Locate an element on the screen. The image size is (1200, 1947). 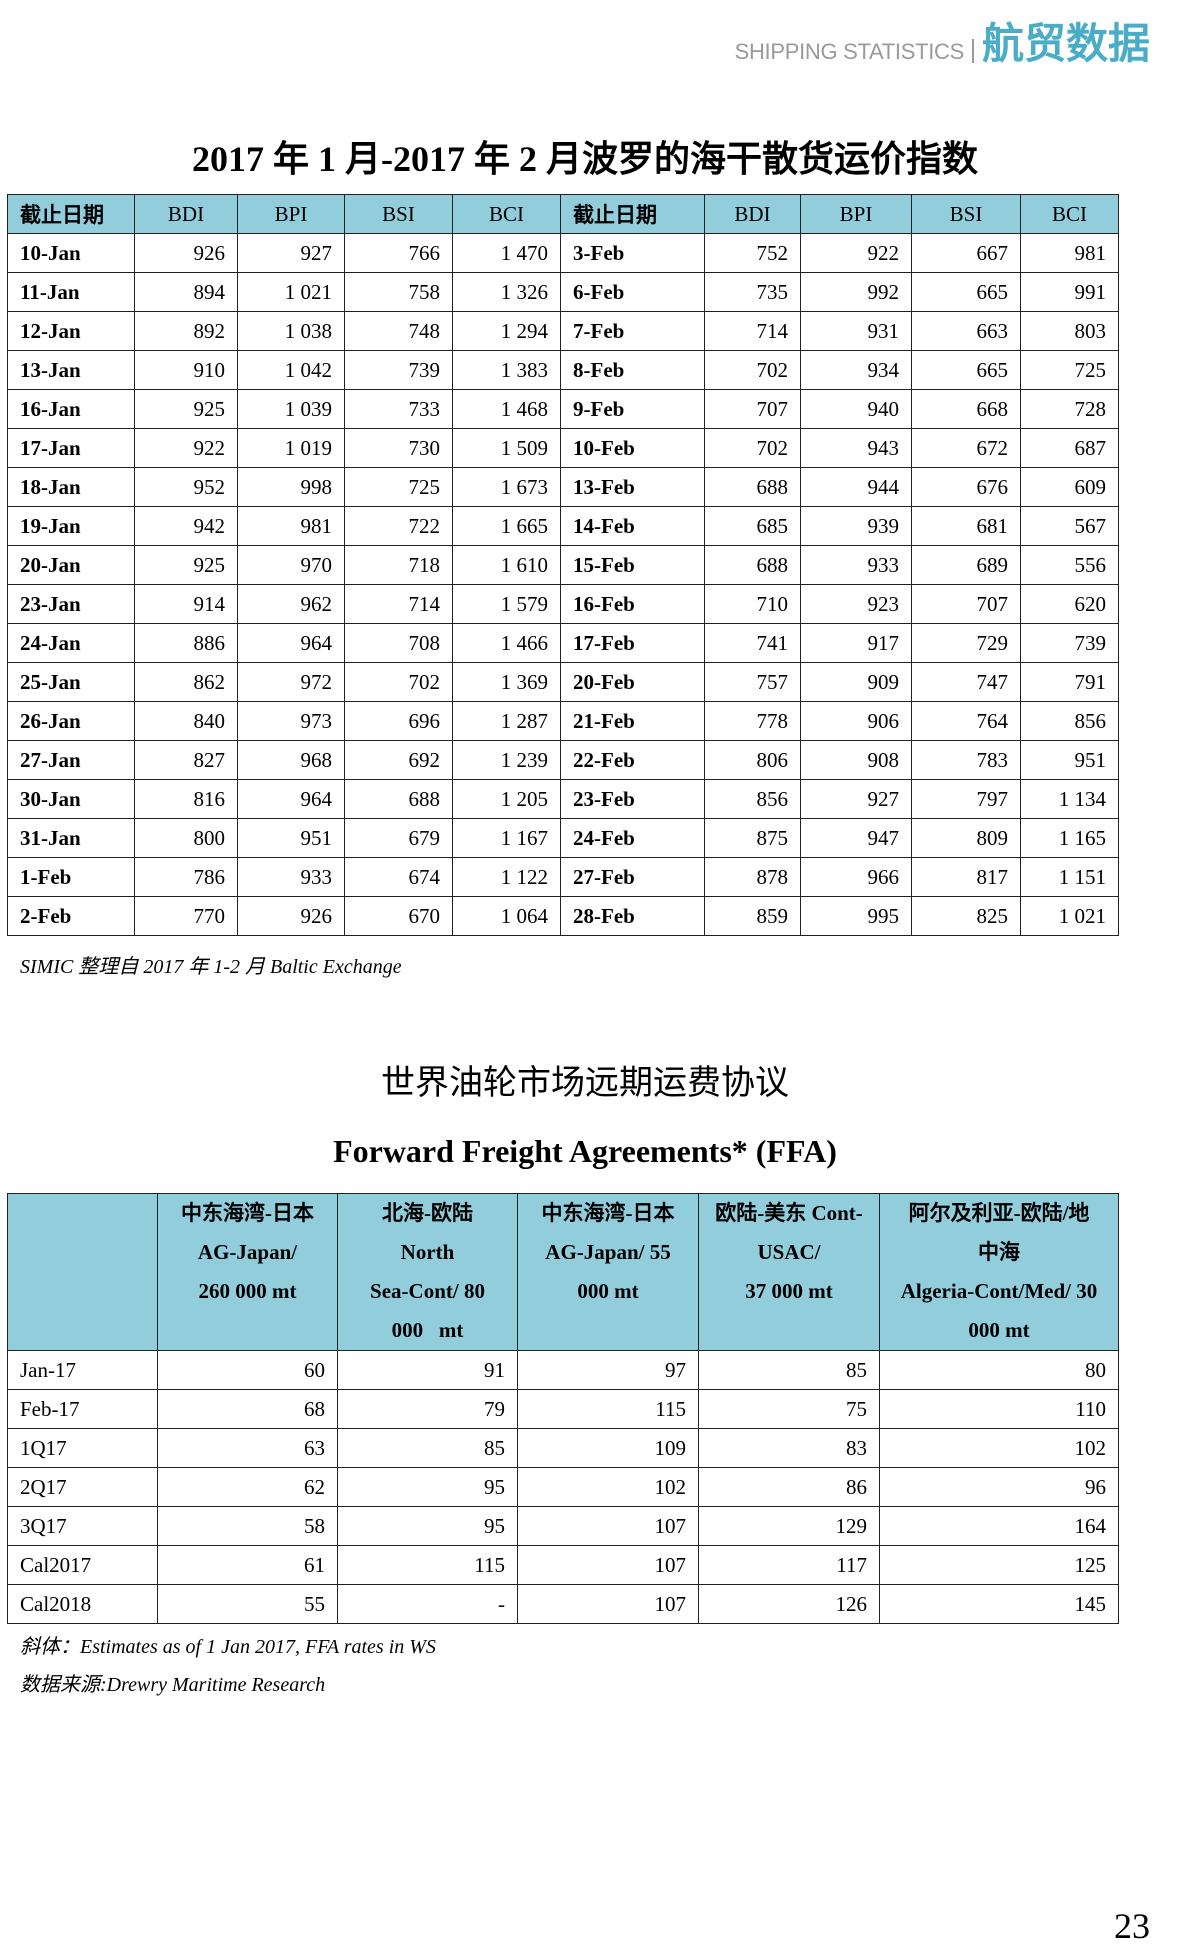
value-cell: 1 019 is located at coordinates (291, 448).